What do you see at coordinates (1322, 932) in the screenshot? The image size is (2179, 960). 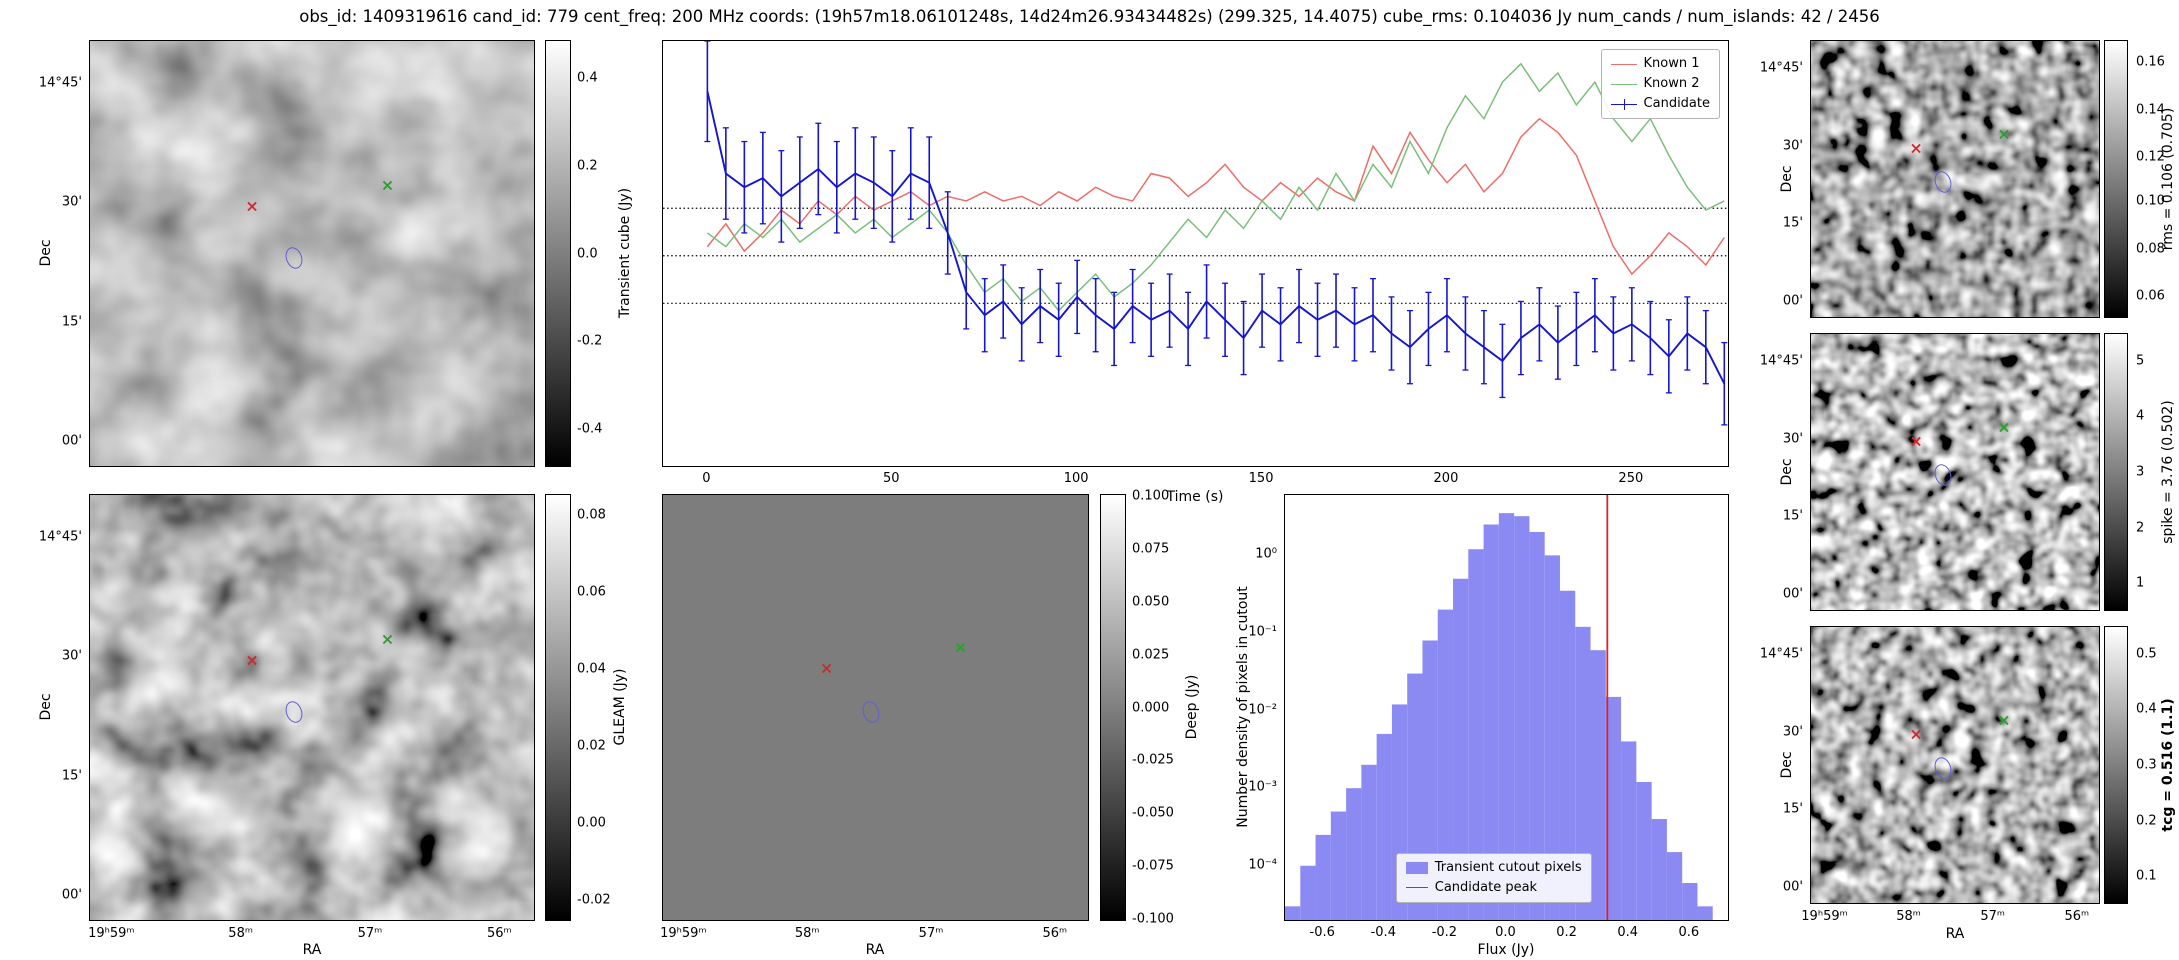 I see `flux-tick-label: -0.6` at bounding box center [1322, 932].